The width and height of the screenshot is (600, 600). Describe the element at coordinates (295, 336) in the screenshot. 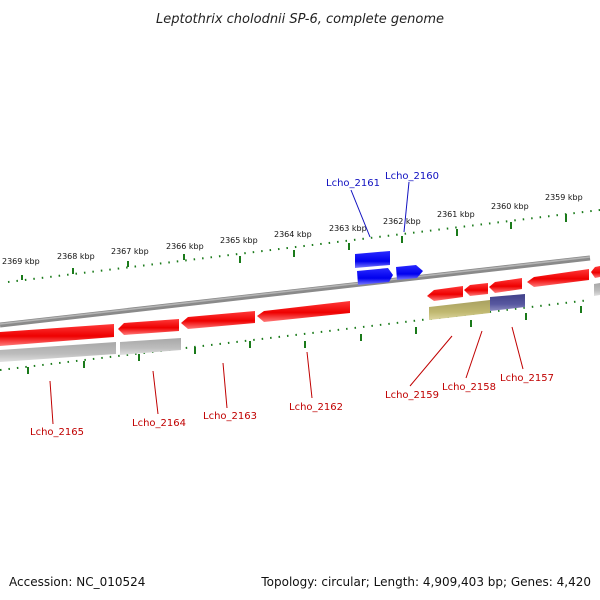

I see `lower-tick-ruler` at that location.